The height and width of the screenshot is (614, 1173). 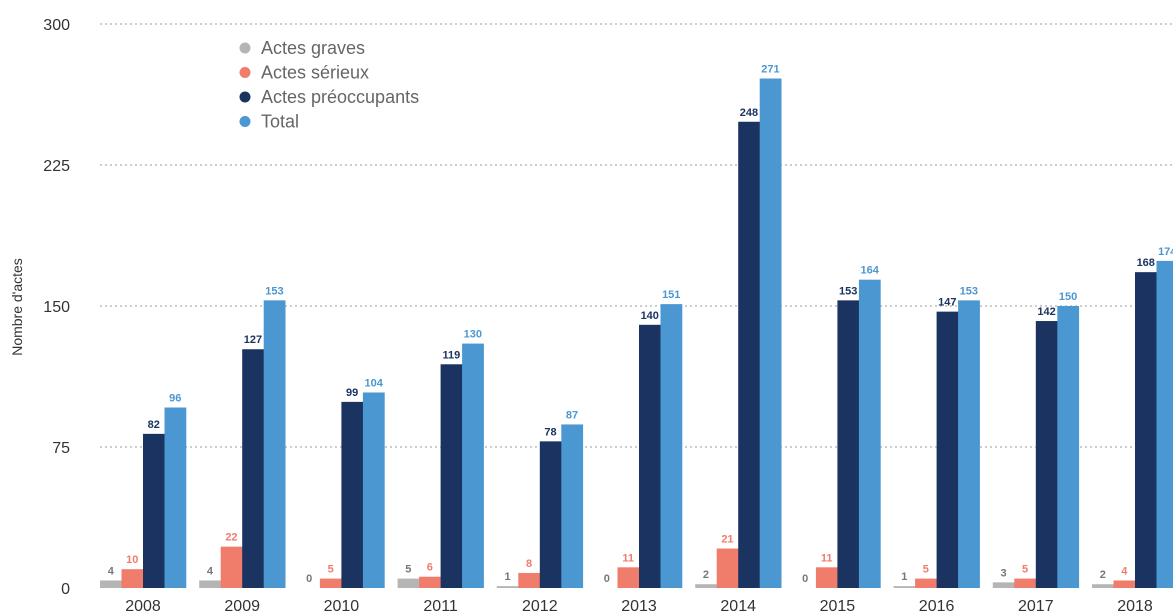 What do you see at coordinates (1165, 252) in the screenshot?
I see `data-label: 174` at bounding box center [1165, 252].